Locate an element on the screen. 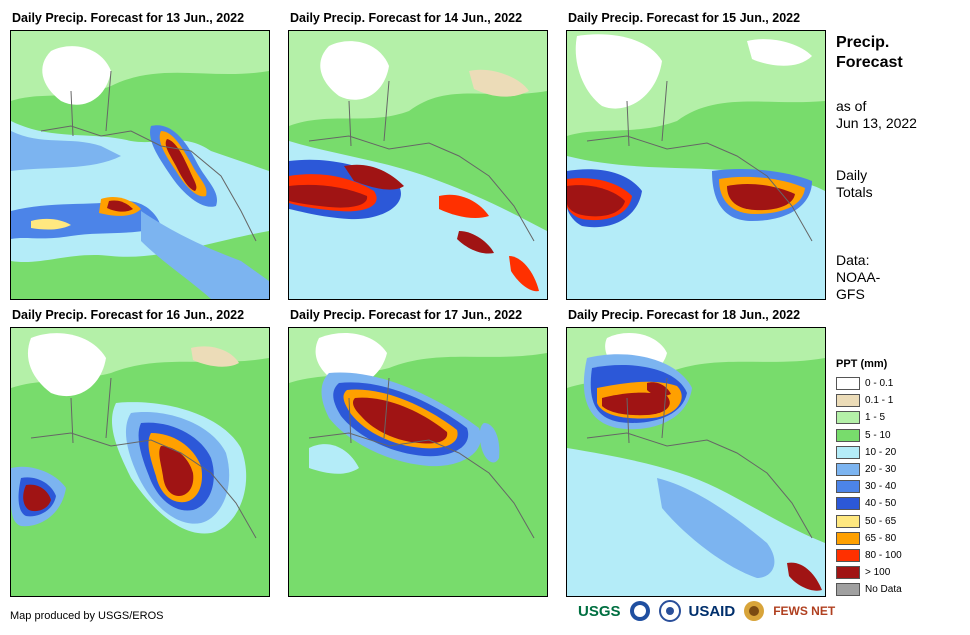 Image resolution: width=970 pixels, height=635 pixels. legend-item: 50 - 65 is located at coordinates (869, 521).